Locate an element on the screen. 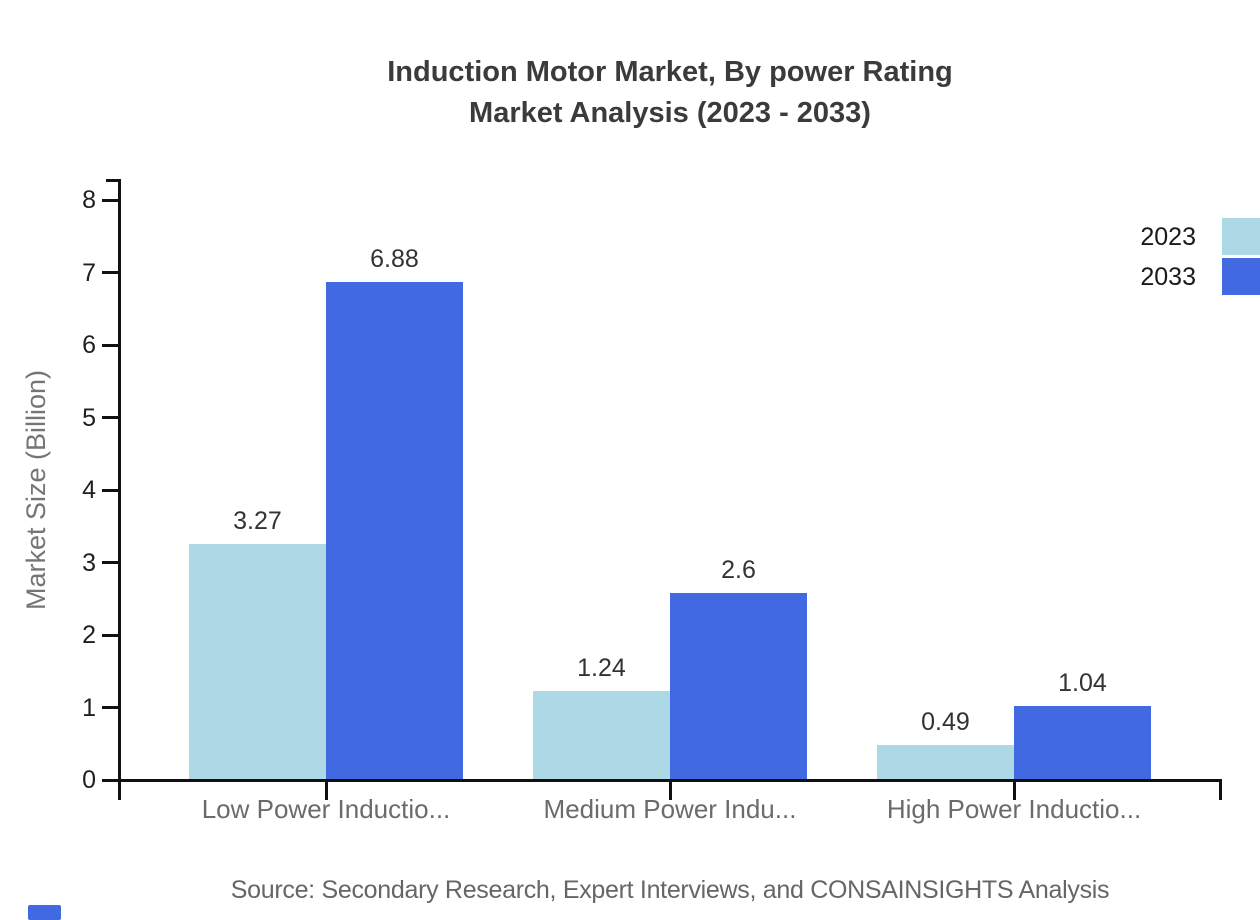 The width and height of the screenshot is (1260, 920). chart-title-line-2: Market Analysis (2023 - 2033) is located at coordinates (670, 113).